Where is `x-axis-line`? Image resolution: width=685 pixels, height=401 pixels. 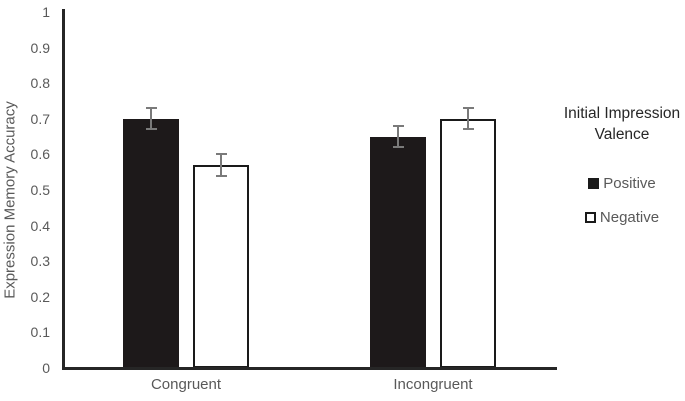 x-axis-line is located at coordinates (309, 368).